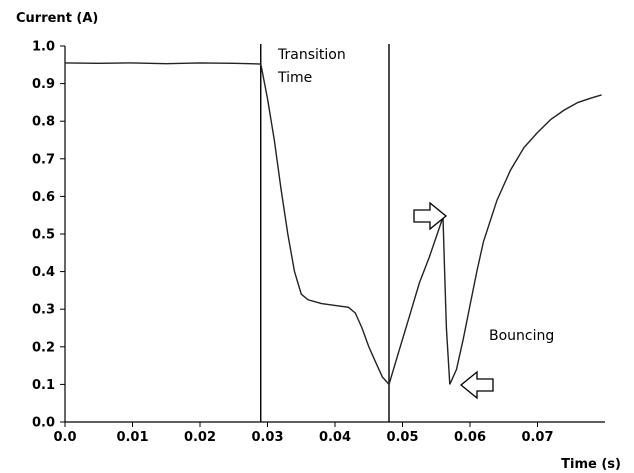 Image resolution: width=634 pixels, height=473 pixels. I want to click on annotation-transition: Transition, so click(311, 55).